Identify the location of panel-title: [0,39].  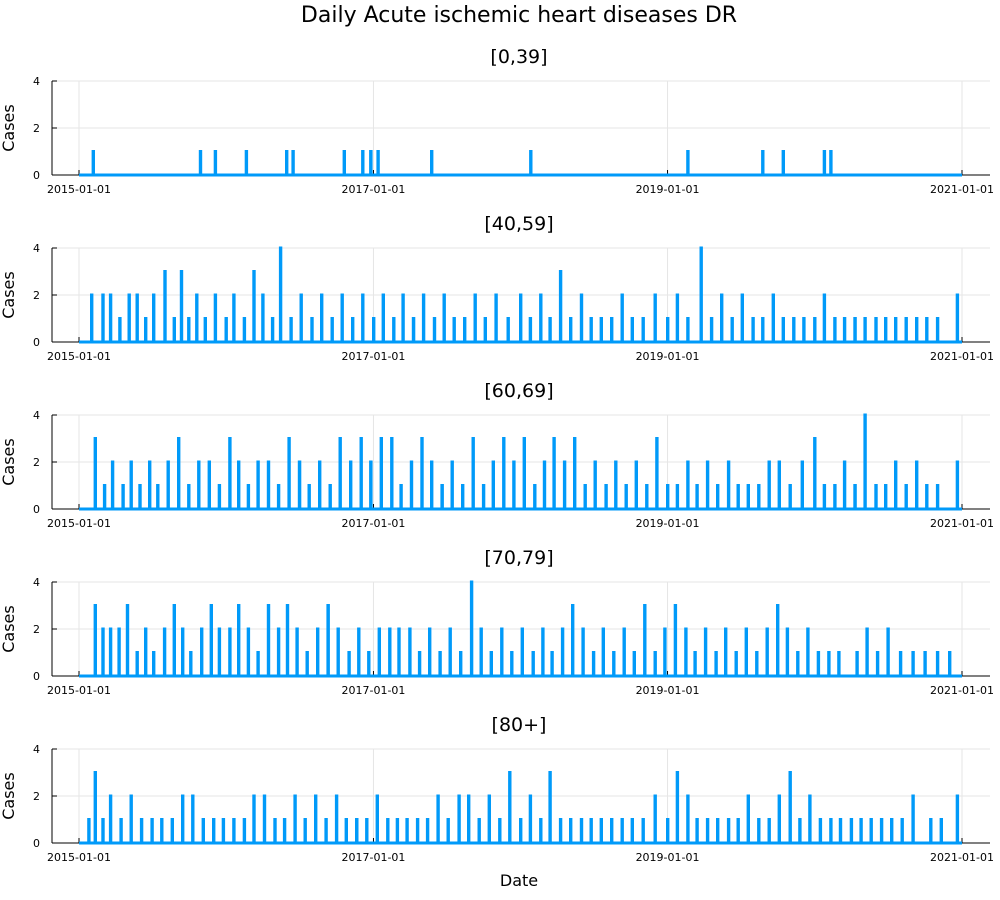
(518, 57).